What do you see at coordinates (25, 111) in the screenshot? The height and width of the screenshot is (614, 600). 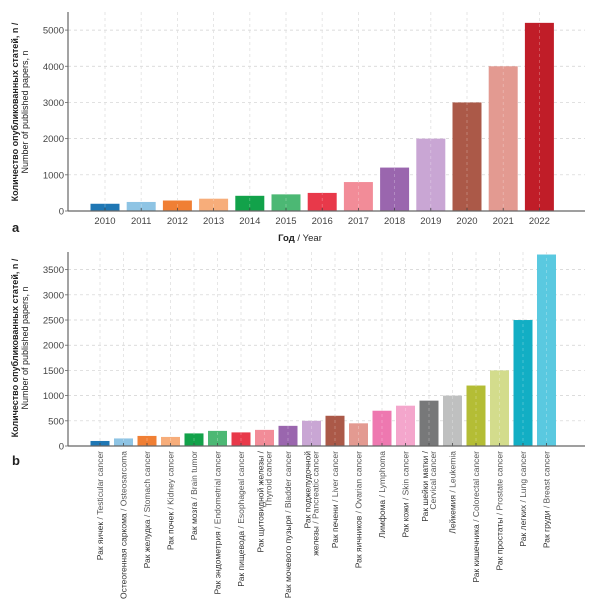 I see `y-axis-label-en: Number of published papers, n` at bounding box center [25, 111].